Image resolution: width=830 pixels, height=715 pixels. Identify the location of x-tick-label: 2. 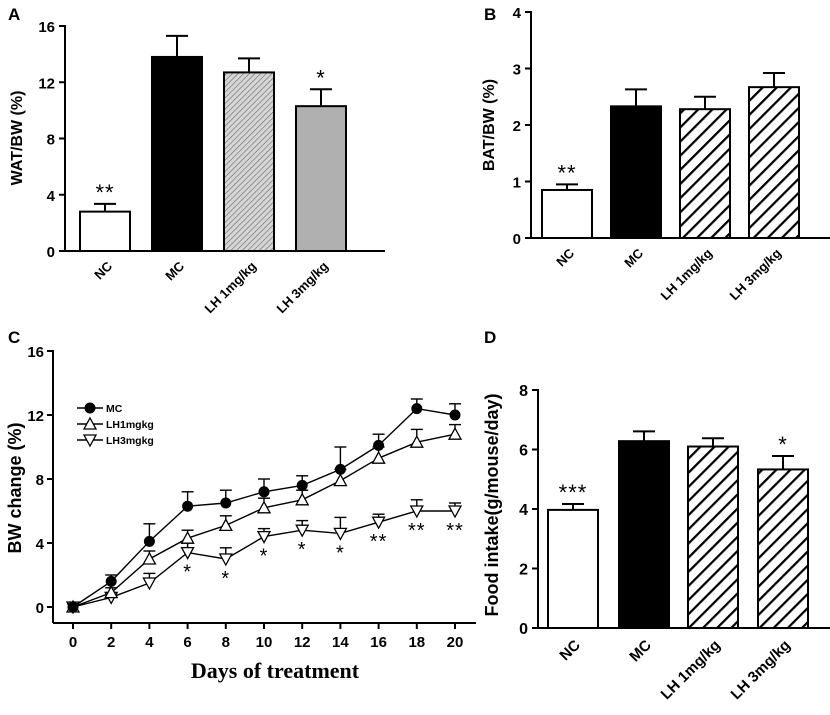
(111, 642).